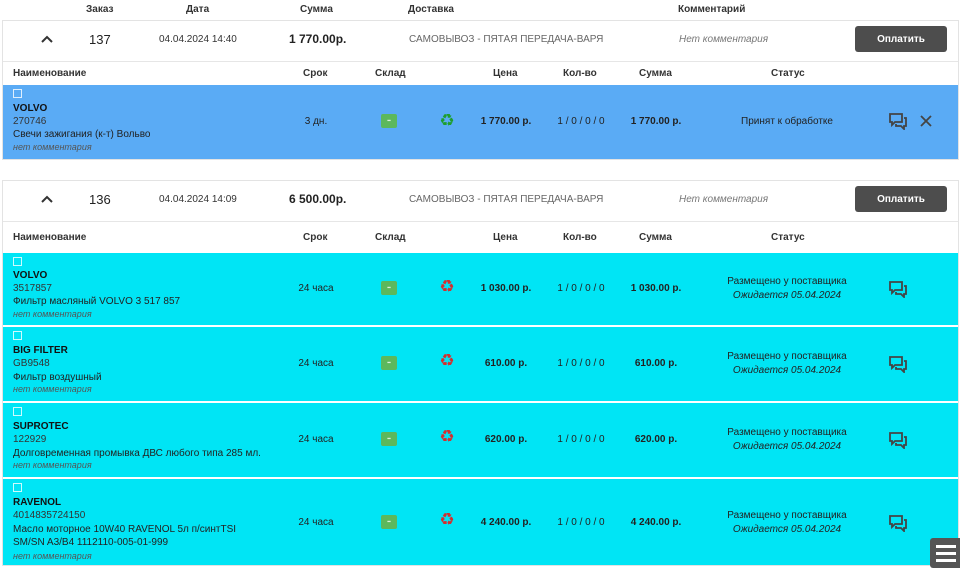 This screenshot has width=960, height=570. What do you see at coordinates (49, 515) in the screenshot?
I see `item-article: 4014835724150` at bounding box center [49, 515].